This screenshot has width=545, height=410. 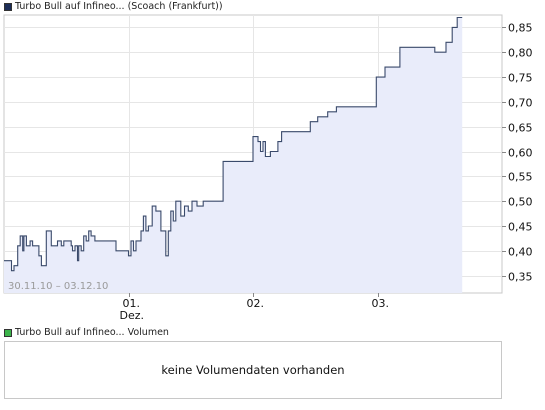 I want to click on y-tick-label: 0,40, so click(x=520, y=252).